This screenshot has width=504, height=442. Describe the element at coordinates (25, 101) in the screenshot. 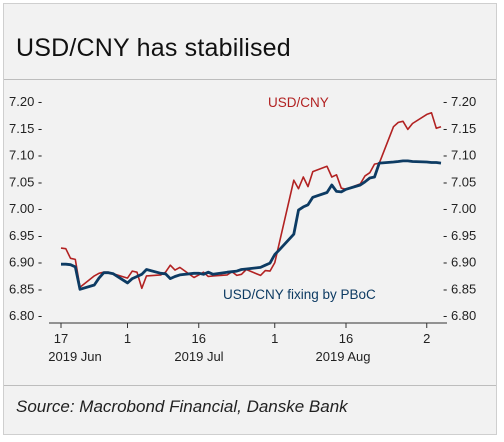

I see `y-tick-label-left: 7.20 -` at that location.